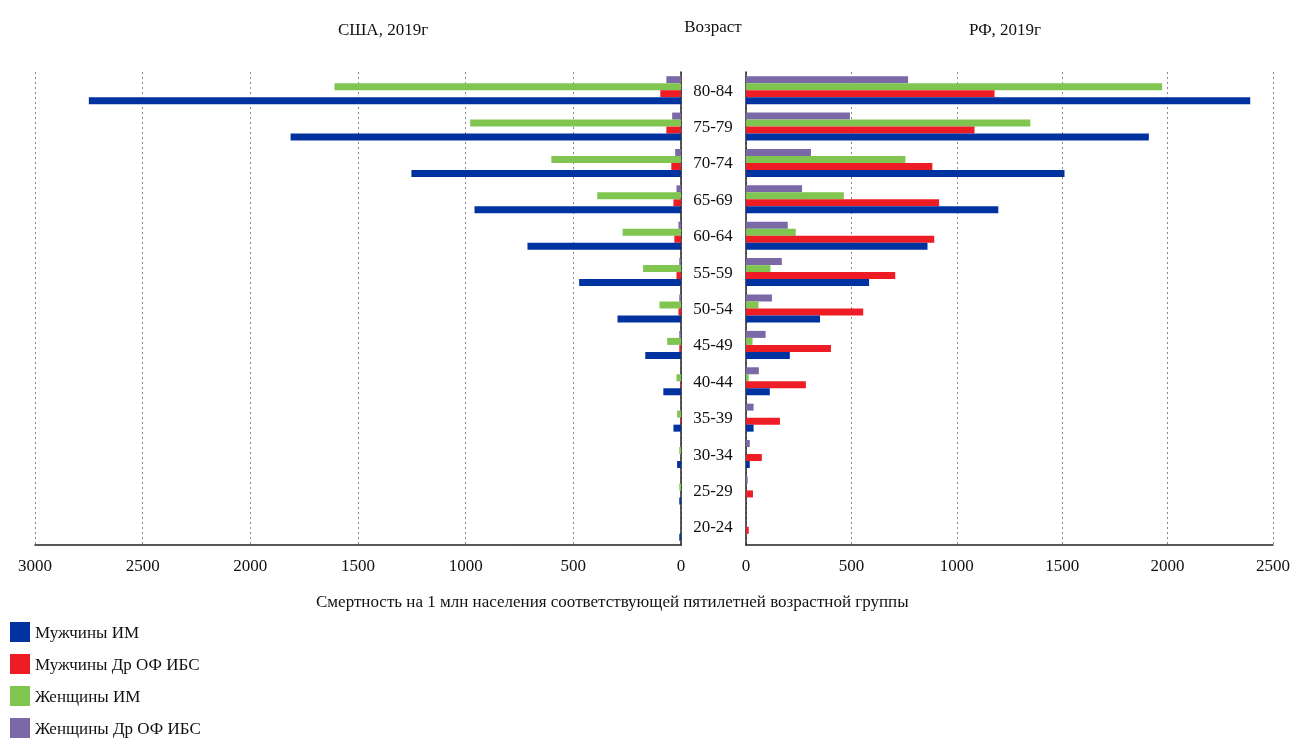 Image resolution: width=1296 pixels, height=749 pixels. What do you see at coordinates (1005, 29) in the screenshot?
I see `chart-title: РФ, 2019г` at bounding box center [1005, 29].